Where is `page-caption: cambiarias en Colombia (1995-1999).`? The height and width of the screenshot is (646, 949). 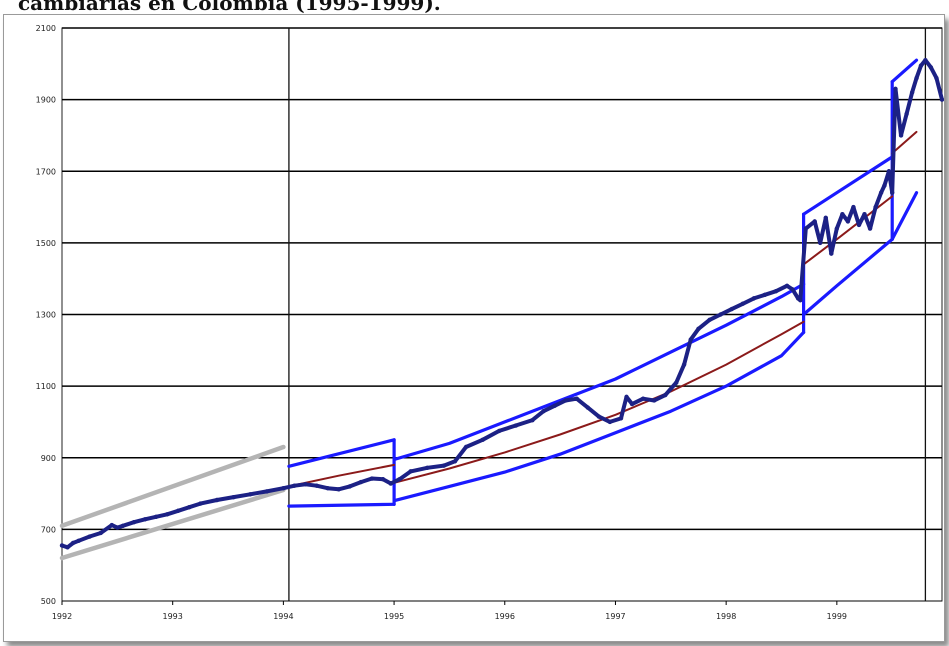 page-caption: cambiarias en Colombia (1995-1999). is located at coordinates (229, 7).